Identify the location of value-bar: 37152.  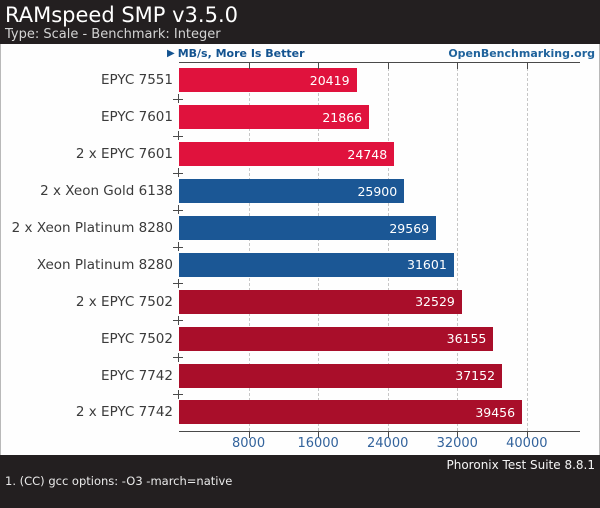
(341, 375).